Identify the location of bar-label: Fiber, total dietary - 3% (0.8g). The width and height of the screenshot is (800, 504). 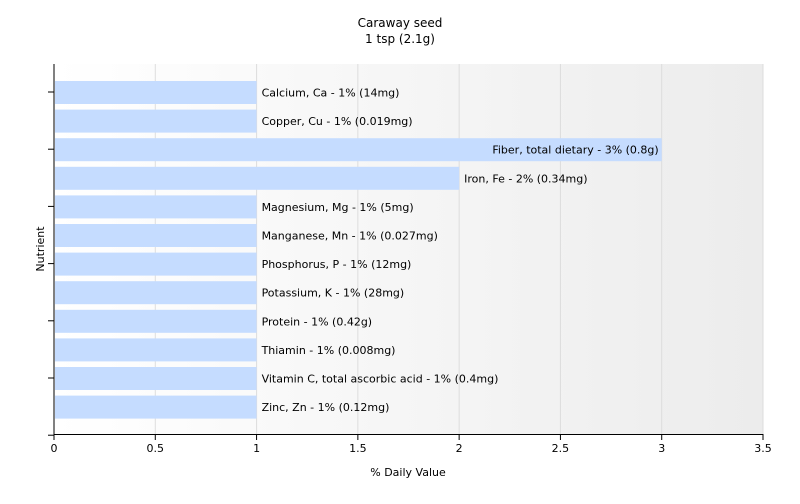
(575, 150).